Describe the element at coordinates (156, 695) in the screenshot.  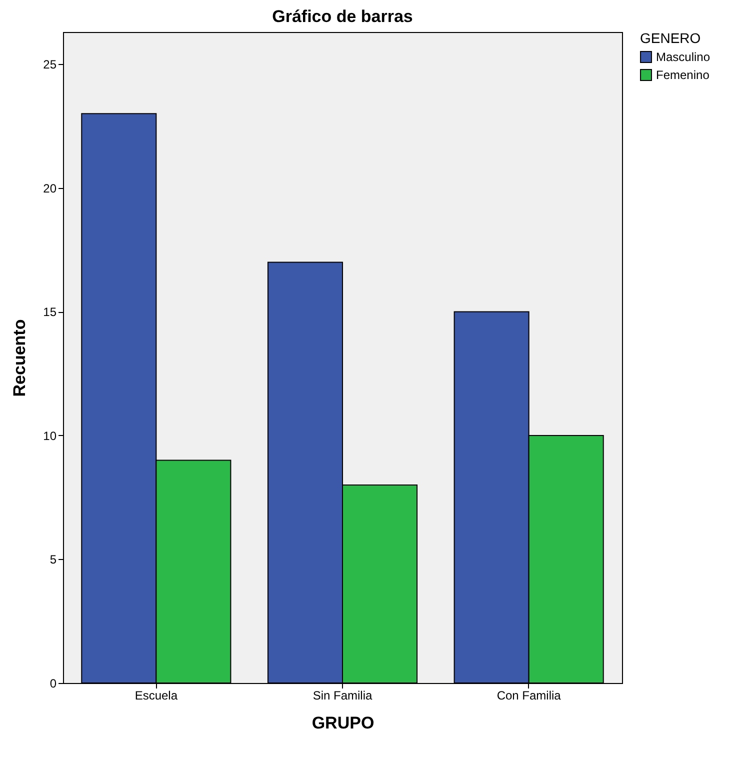
I see `x-tick-label: Escuela` at that location.